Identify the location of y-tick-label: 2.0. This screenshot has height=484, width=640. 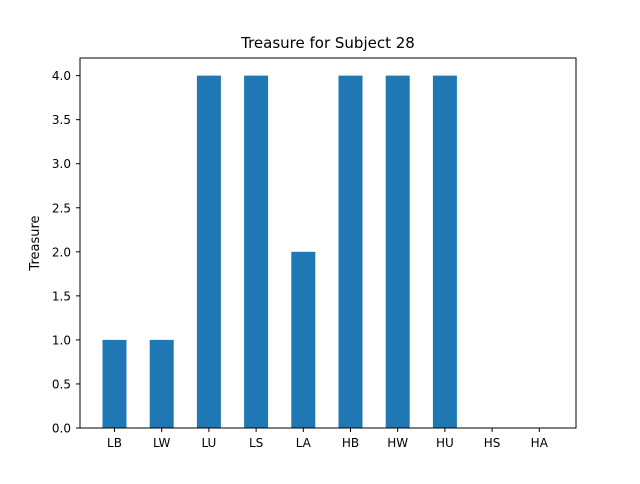
(61, 252).